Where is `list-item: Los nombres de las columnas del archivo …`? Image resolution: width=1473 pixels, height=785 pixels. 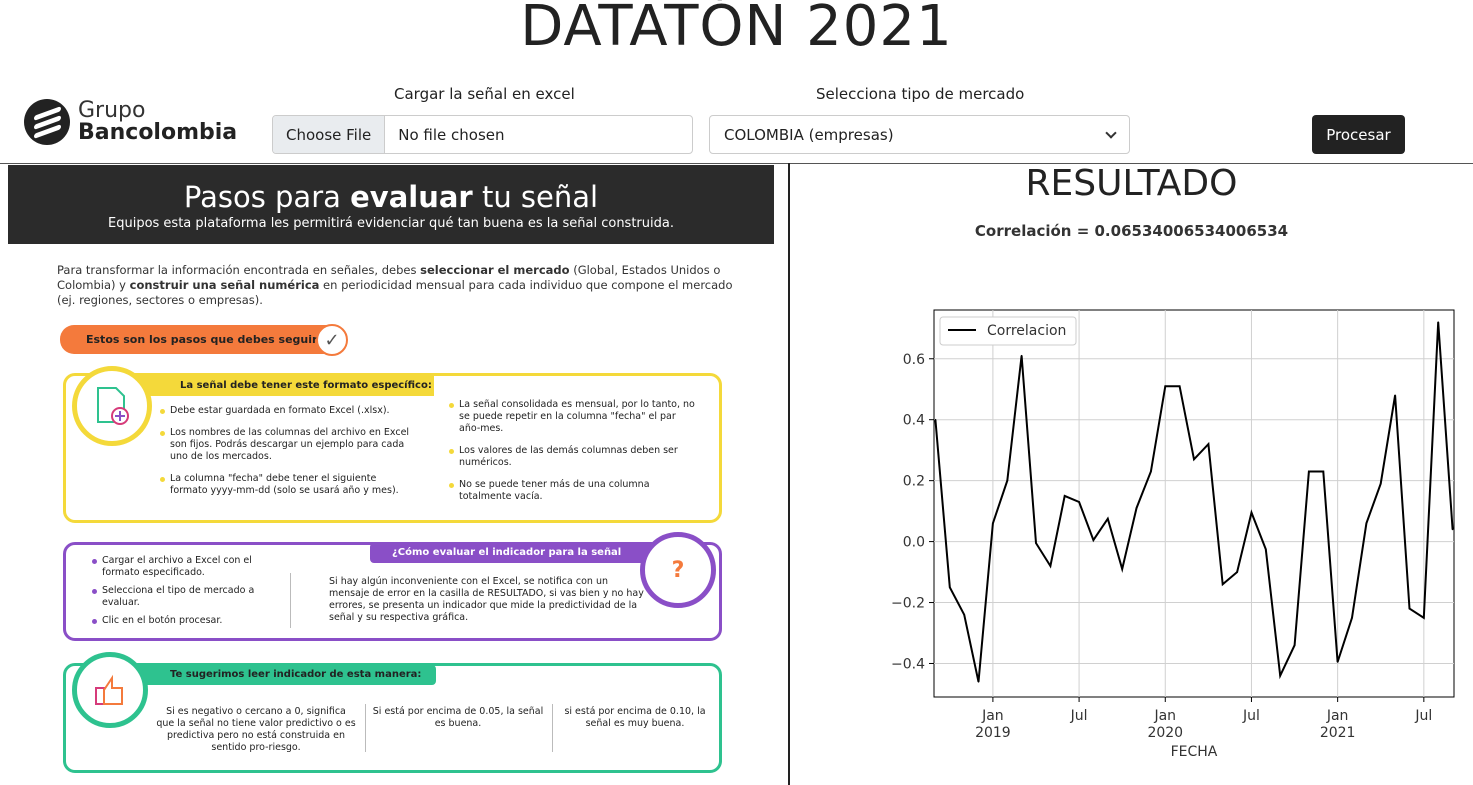 list-item: Los nombres de las columnas del archivo … is located at coordinates (286, 445).